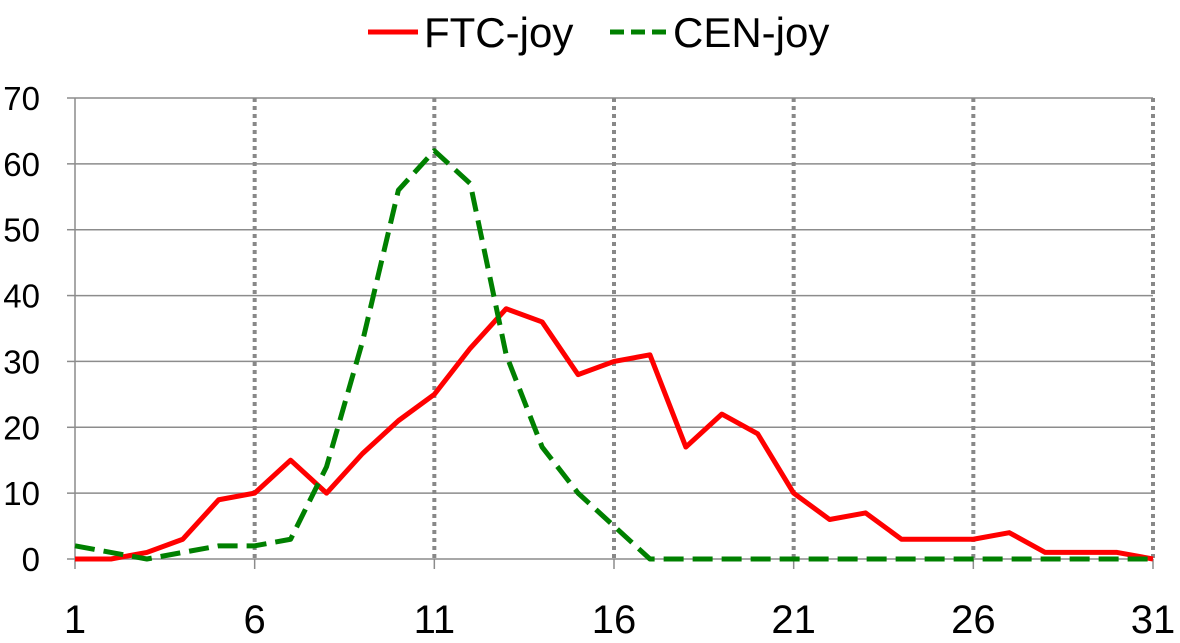 The image size is (1180, 643). What do you see at coordinates (21, 427) in the screenshot?
I see `y-tick-label: 20` at bounding box center [21, 427].